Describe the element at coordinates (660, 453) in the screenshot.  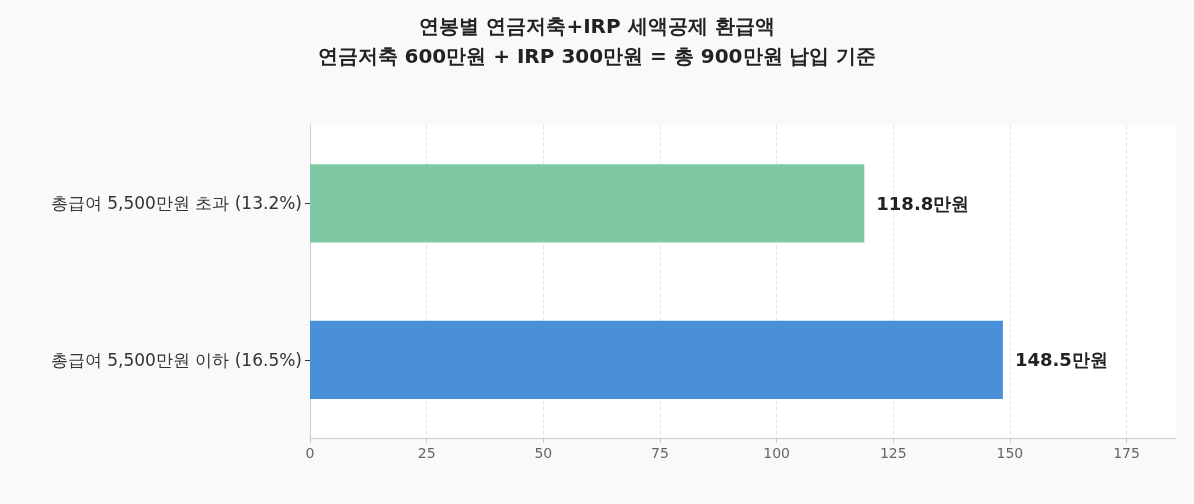
I see `x-tick-label: 75` at that location.